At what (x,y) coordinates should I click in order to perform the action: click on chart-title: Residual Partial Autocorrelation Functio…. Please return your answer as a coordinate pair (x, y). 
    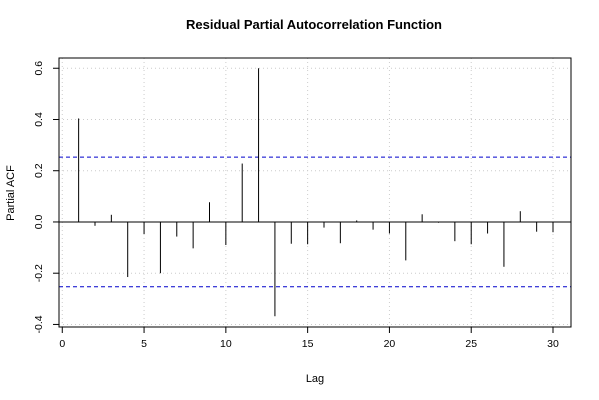
    Looking at the image, I should click on (314, 24).